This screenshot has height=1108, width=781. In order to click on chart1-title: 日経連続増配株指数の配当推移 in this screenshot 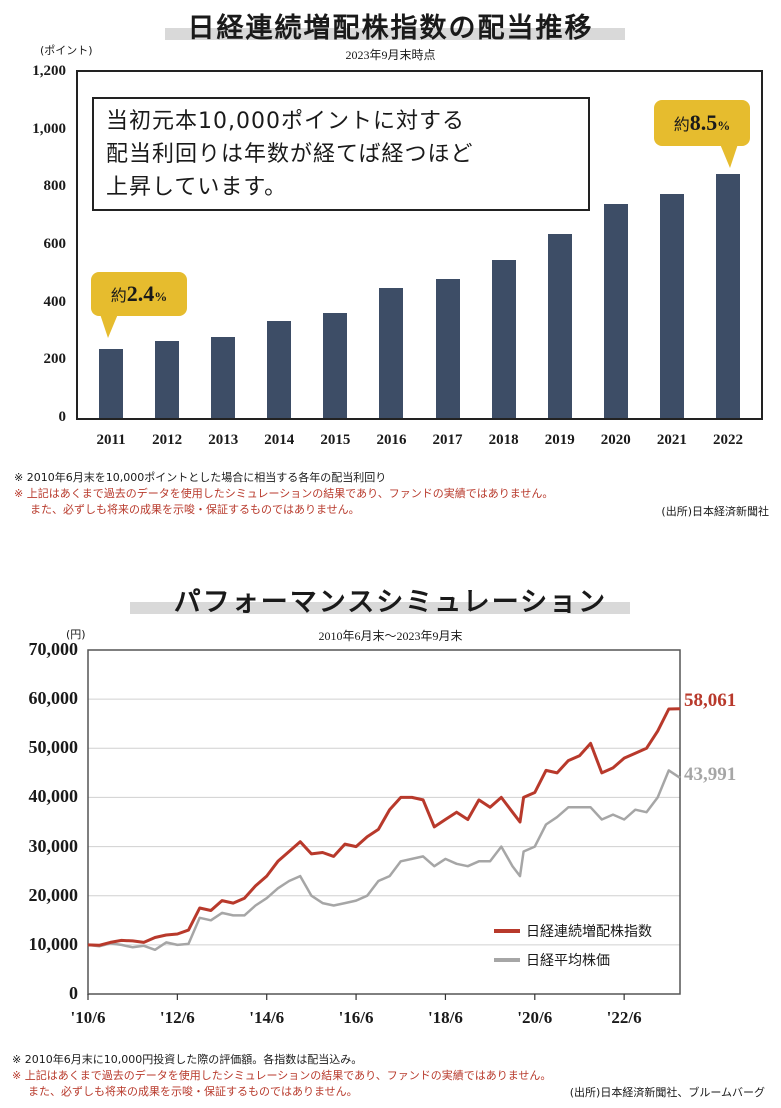, I will do `click(390, 26)`.